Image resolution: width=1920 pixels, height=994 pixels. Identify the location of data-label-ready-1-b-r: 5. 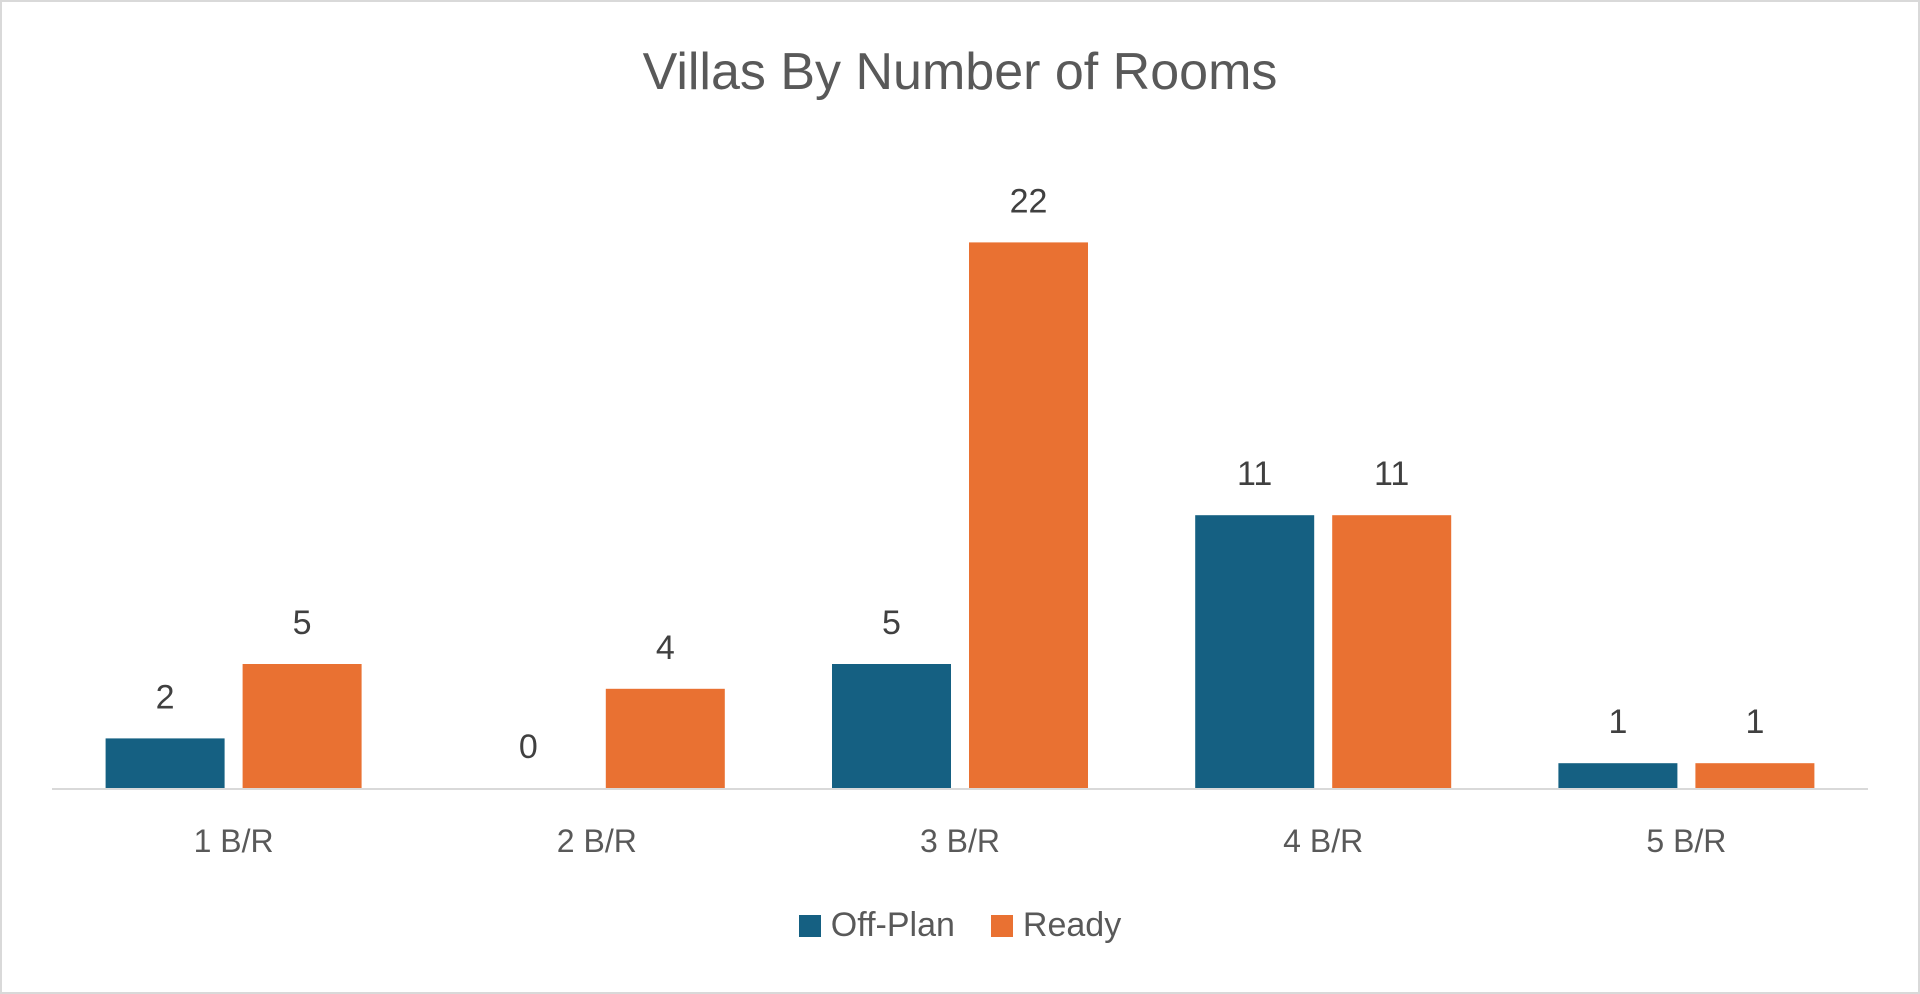
(302, 623).